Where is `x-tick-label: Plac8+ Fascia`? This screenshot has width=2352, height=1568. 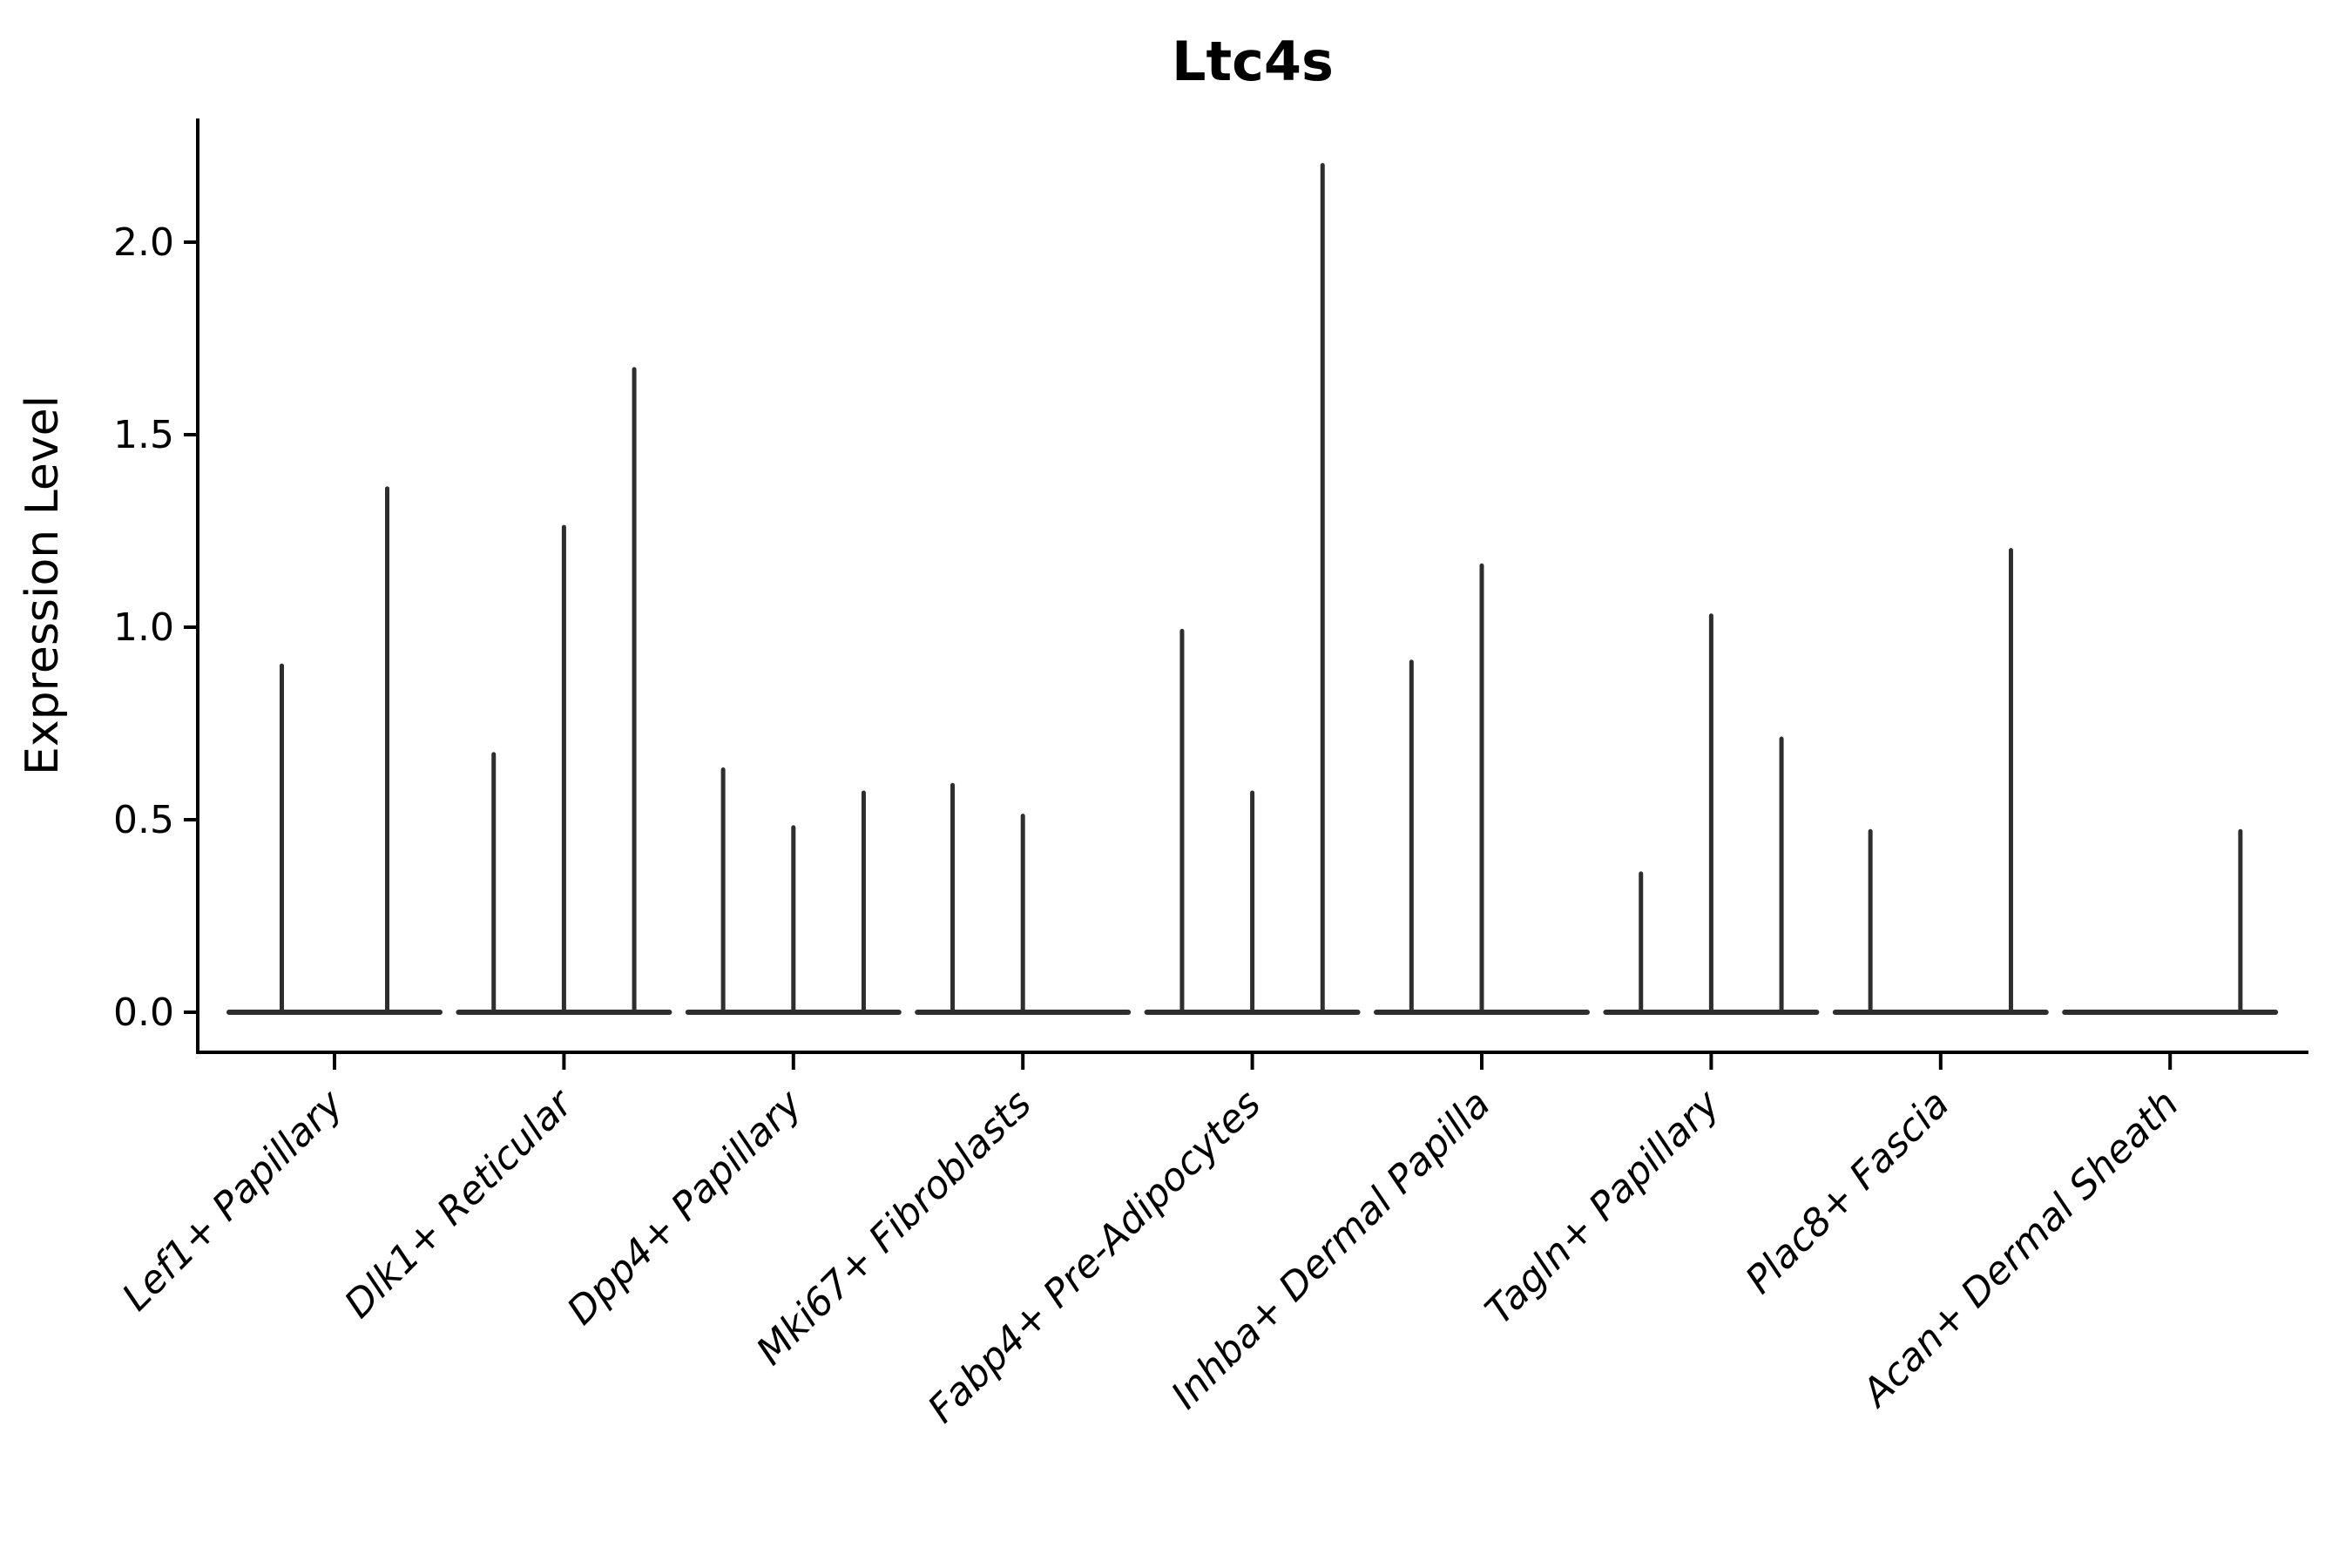
x-tick-label: Plac8+ Fascia is located at coordinates (1847, 1192).